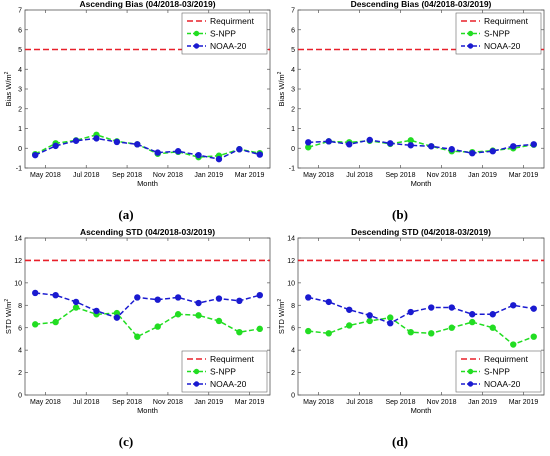  What do you see at coordinates (8, 88) in the screenshot?
I see `y-axis-label: Bias W/m2` at bounding box center [8, 88].